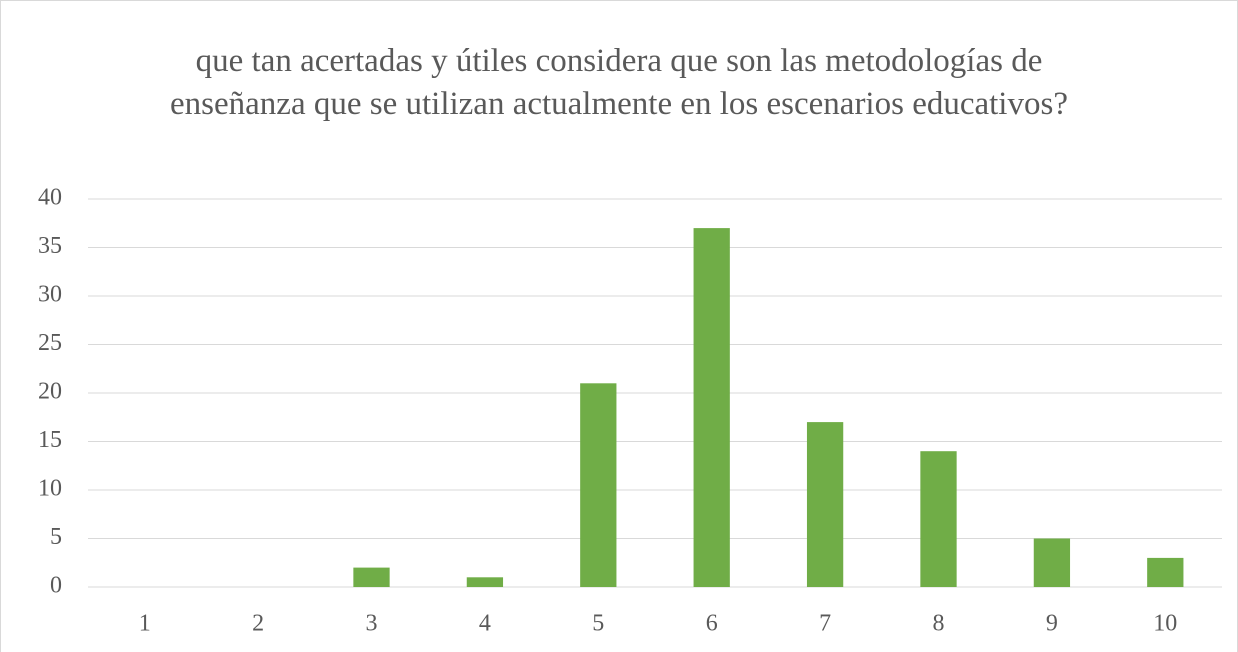  Describe the element at coordinates (50, 343) in the screenshot. I see `y-tick-label: 25` at that location.